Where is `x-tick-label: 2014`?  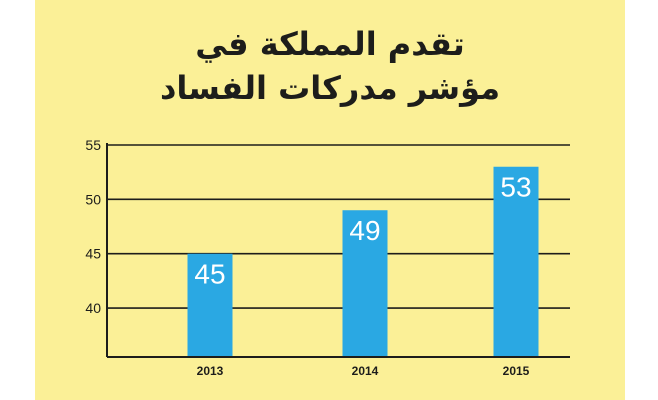 x-tick-label: 2014 is located at coordinates (365, 371).